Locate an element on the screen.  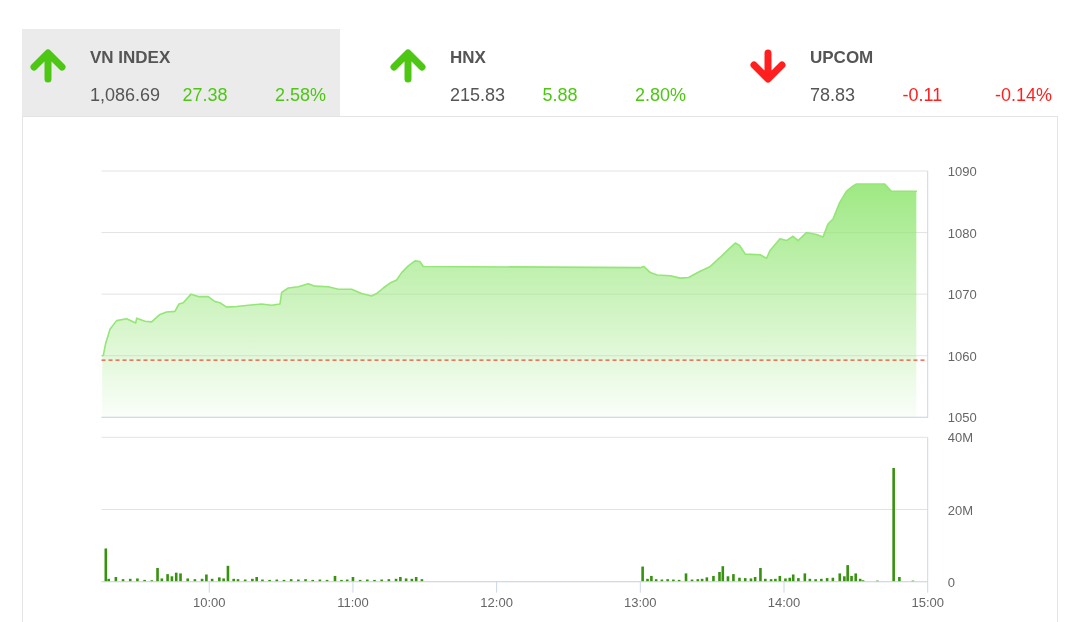
data-label: 27.38 is located at coordinates (205, 95).